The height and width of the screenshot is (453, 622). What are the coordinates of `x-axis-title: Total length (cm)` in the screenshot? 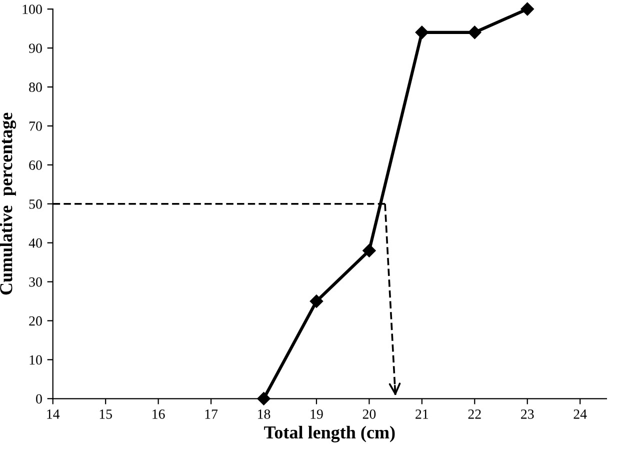 It's located at (329, 434).